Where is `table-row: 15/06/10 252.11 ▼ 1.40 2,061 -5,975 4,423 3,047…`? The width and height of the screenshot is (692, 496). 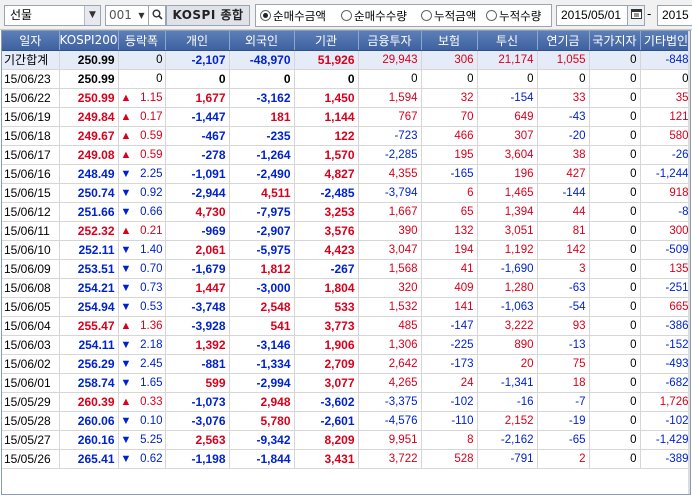
table-row: 15/06/10 252.11 ▼ 1.40 2,061 -5,975 4,423 3,047… is located at coordinates (346, 250).